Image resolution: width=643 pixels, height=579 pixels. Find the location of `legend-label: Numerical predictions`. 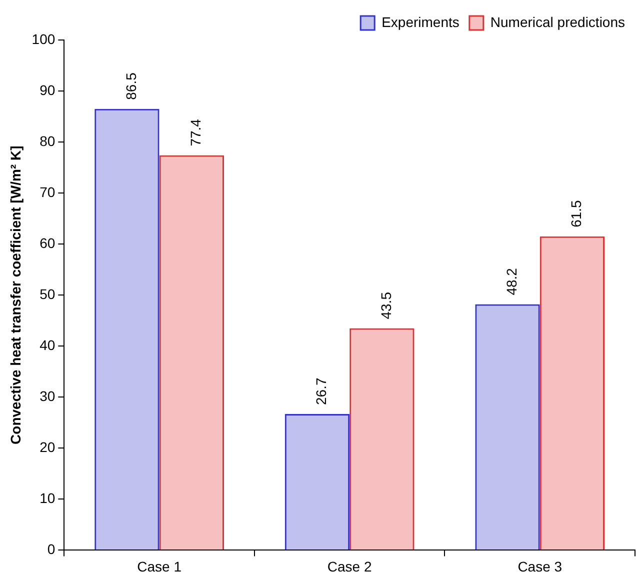

legend-label: Numerical predictions is located at coordinates (558, 22).